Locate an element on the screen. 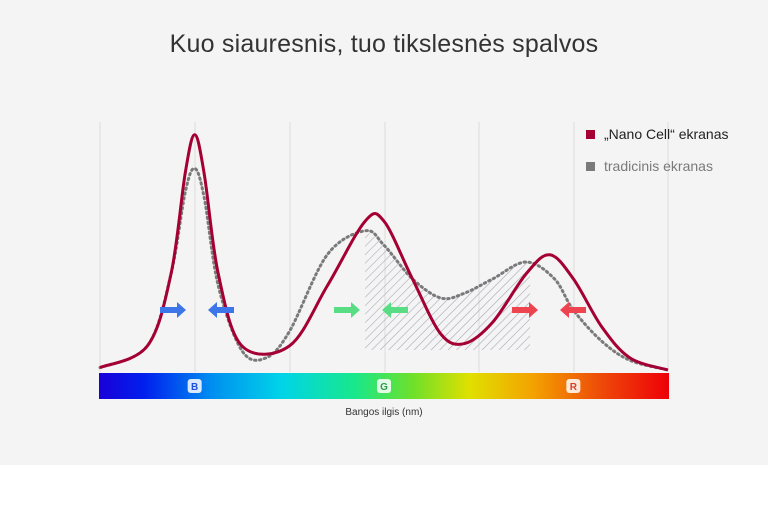 The image size is (768, 513). band-label-box-g is located at coordinates (384, 386).